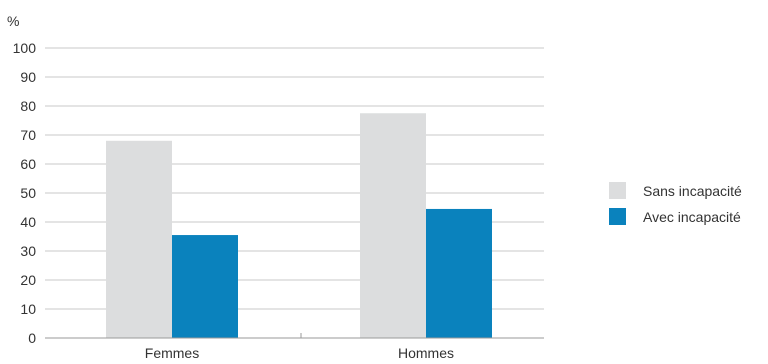 This screenshot has height=364, width=768. Describe the element at coordinates (28, 280) in the screenshot. I see `y-tick-label: 20` at that location.